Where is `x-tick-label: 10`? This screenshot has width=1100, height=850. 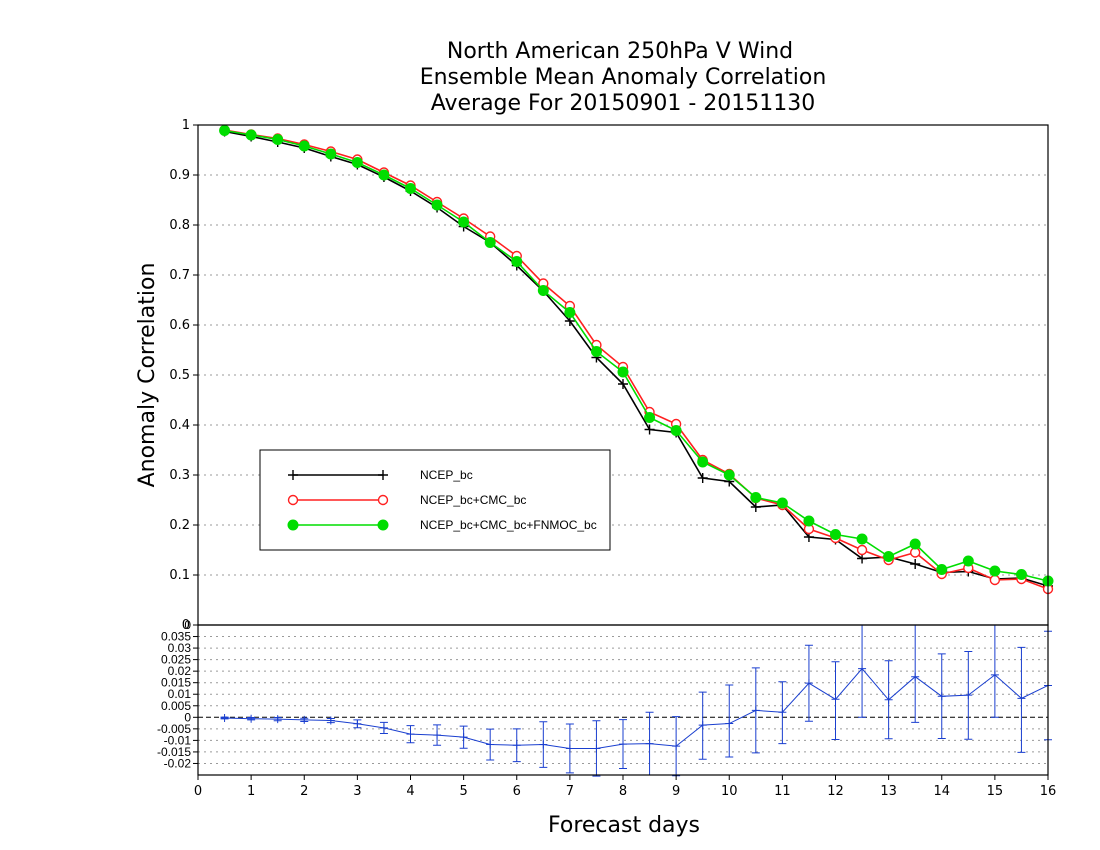
x-tick-label: 10 is located at coordinates (729, 791).